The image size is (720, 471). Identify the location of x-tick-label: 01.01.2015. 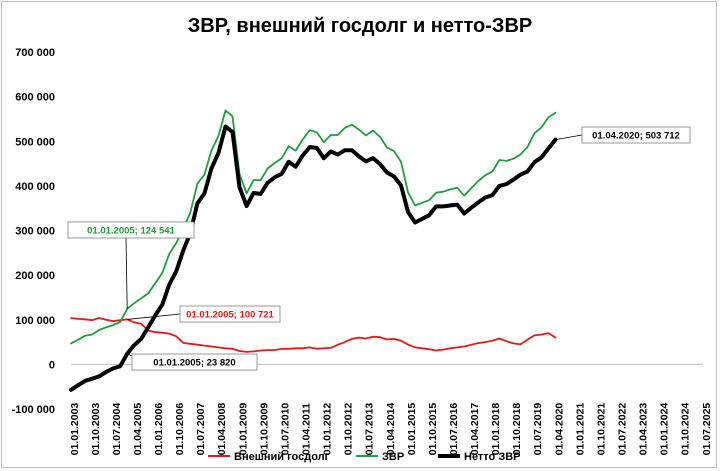
(412, 429).